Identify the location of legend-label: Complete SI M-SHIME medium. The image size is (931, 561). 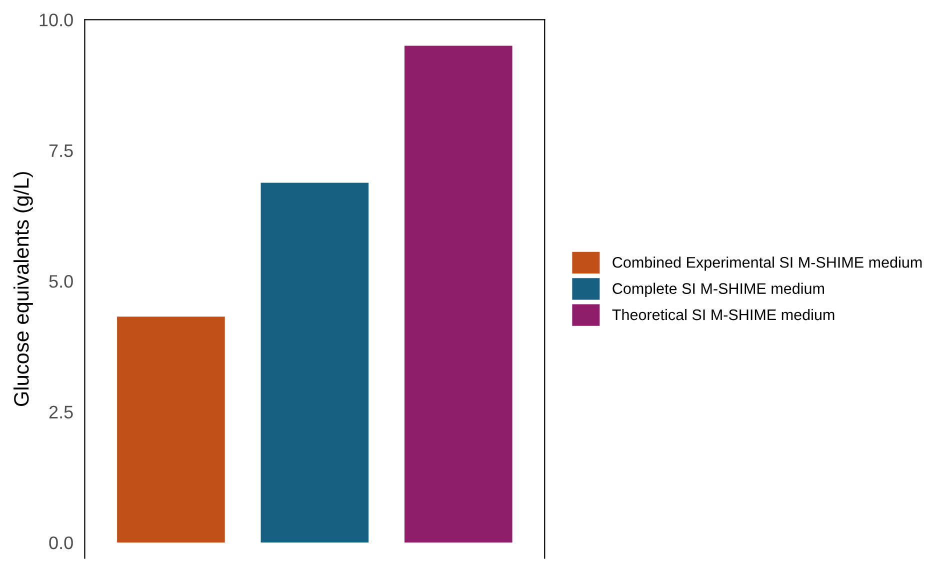
(718, 290).